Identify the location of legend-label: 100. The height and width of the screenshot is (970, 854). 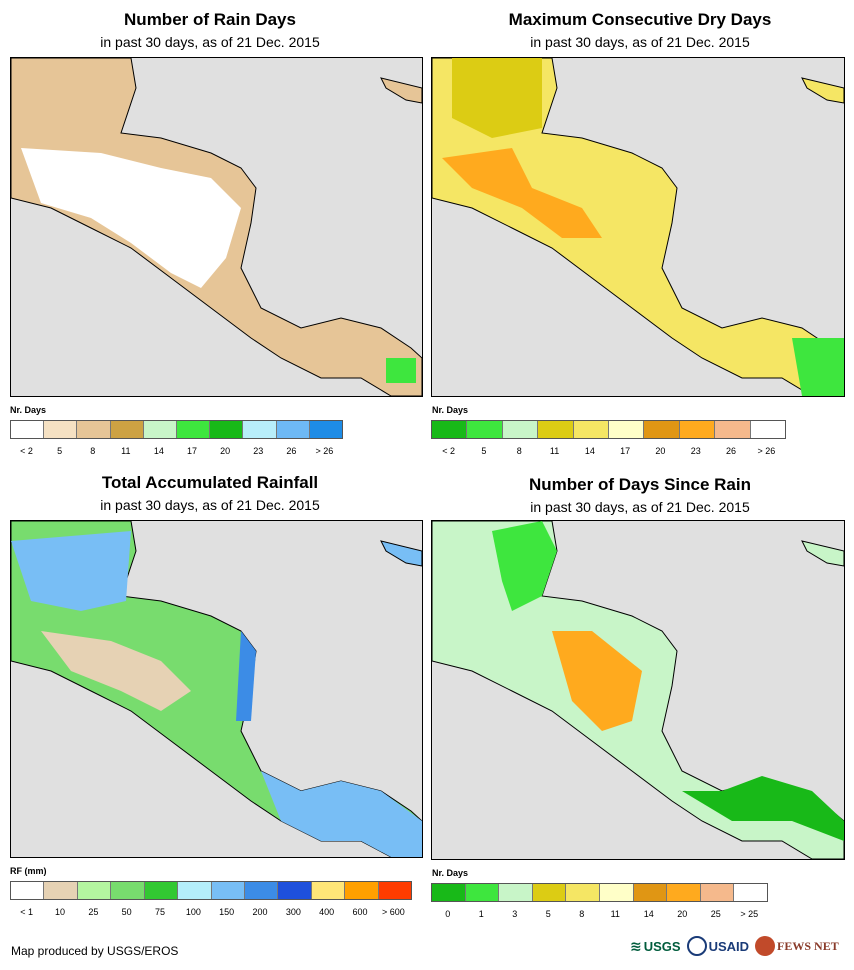
(193, 912).